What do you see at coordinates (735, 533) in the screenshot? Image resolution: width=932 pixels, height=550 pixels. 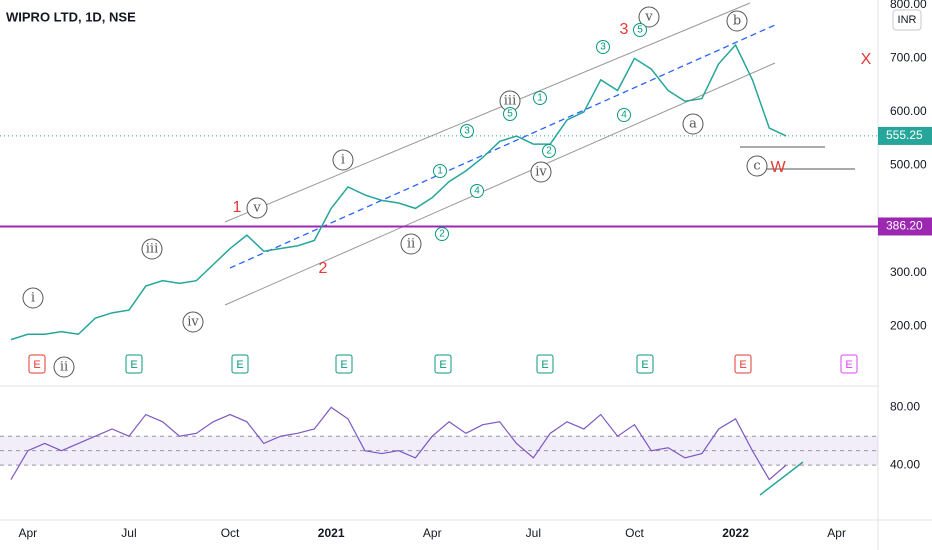 I see `x-tick-label: 2022` at bounding box center [735, 533].